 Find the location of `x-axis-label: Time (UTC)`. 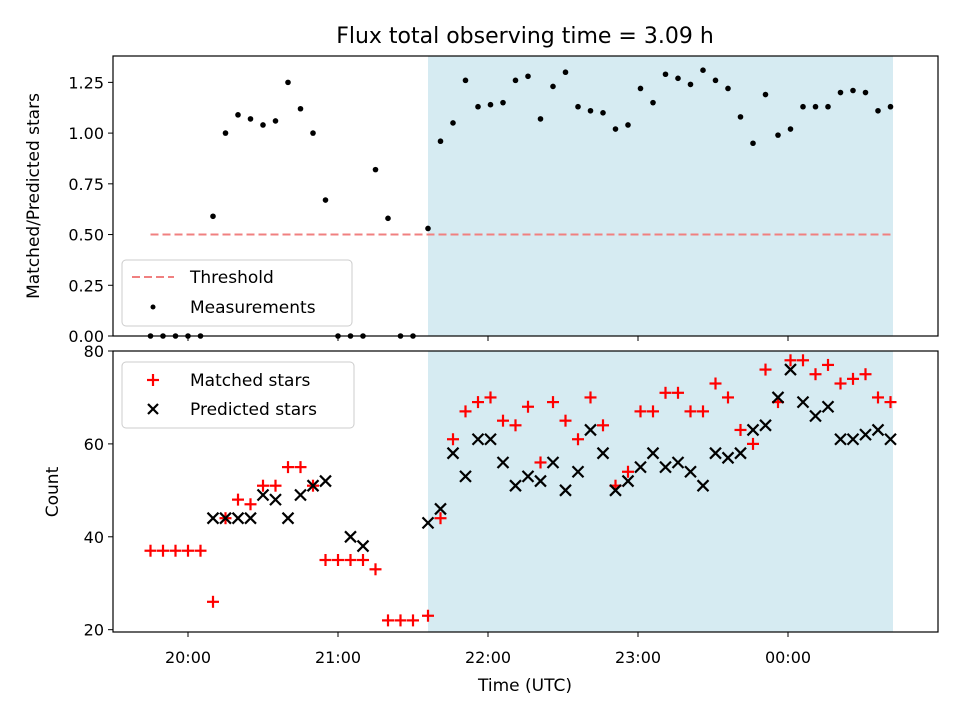

x-axis-label: Time (UTC) is located at coordinates (524, 686).